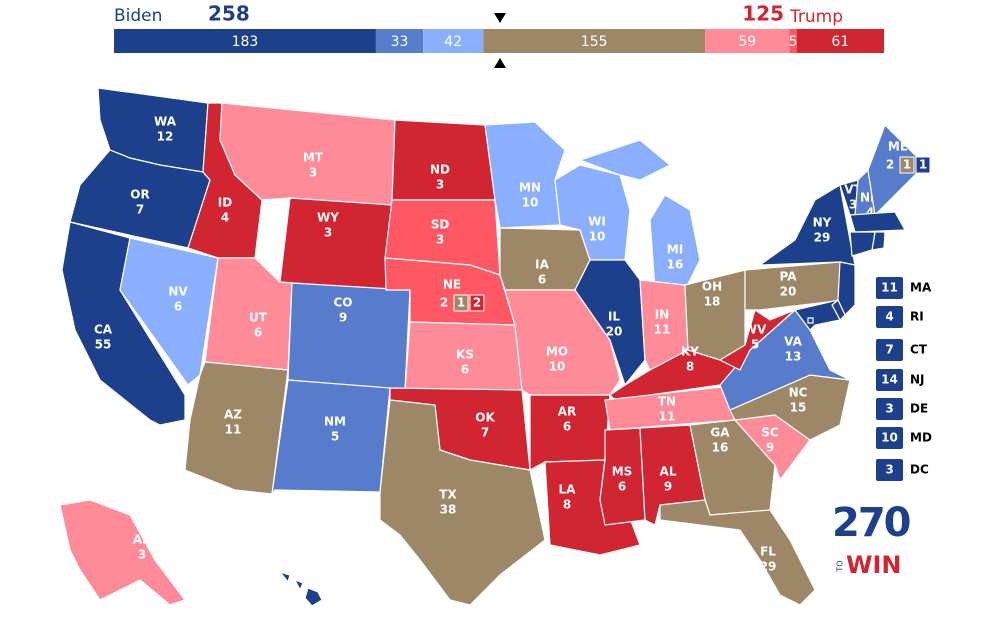 Image resolution: width=1000 pixels, height=642 pixels. What do you see at coordinates (770, 433) in the screenshot?
I see `state-abbr: SC` at bounding box center [770, 433].